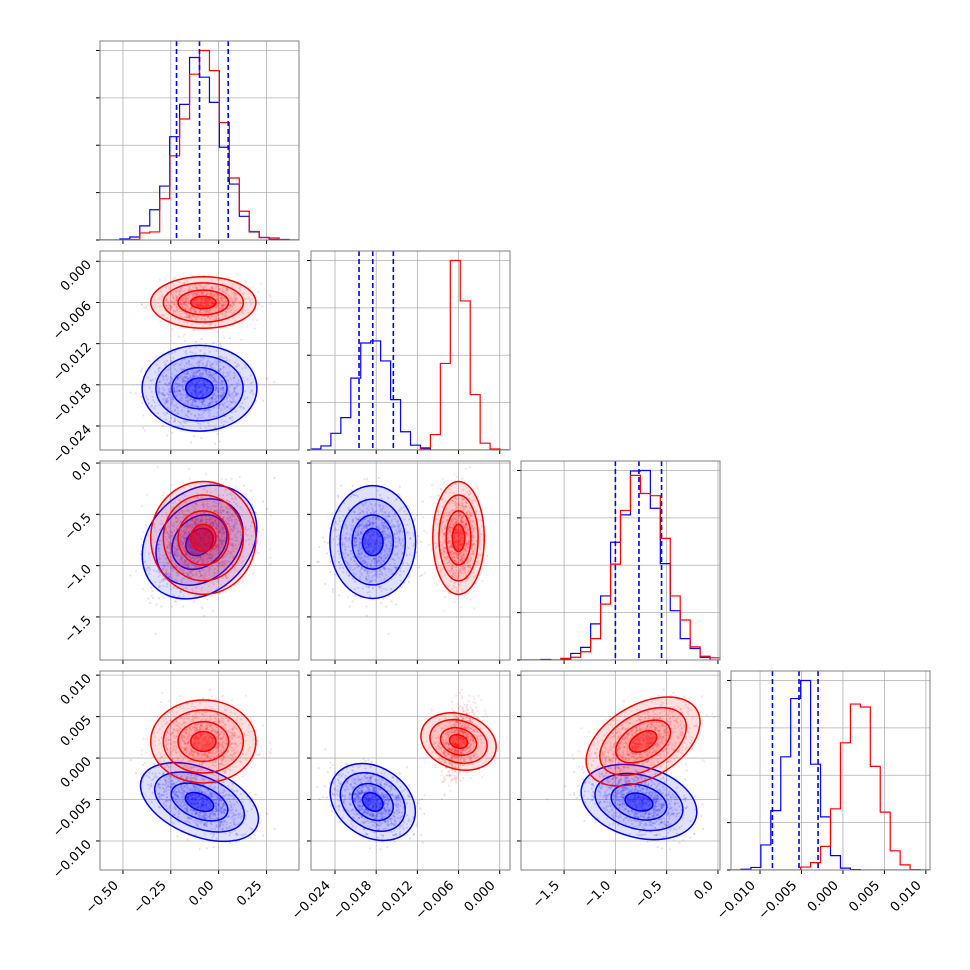 The height and width of the screenshot is (970, 970). What do you see at coordinates (72, 362) in the screenshot?
I see `y-tick-label: −0.012` at bounding box center [72, 362].